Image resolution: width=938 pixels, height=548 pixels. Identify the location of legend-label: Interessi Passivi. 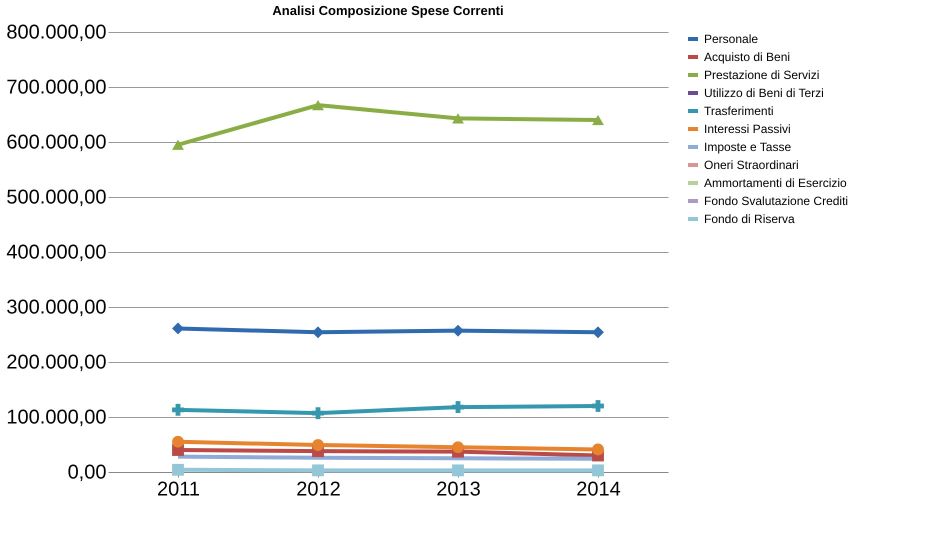
(747, 129).